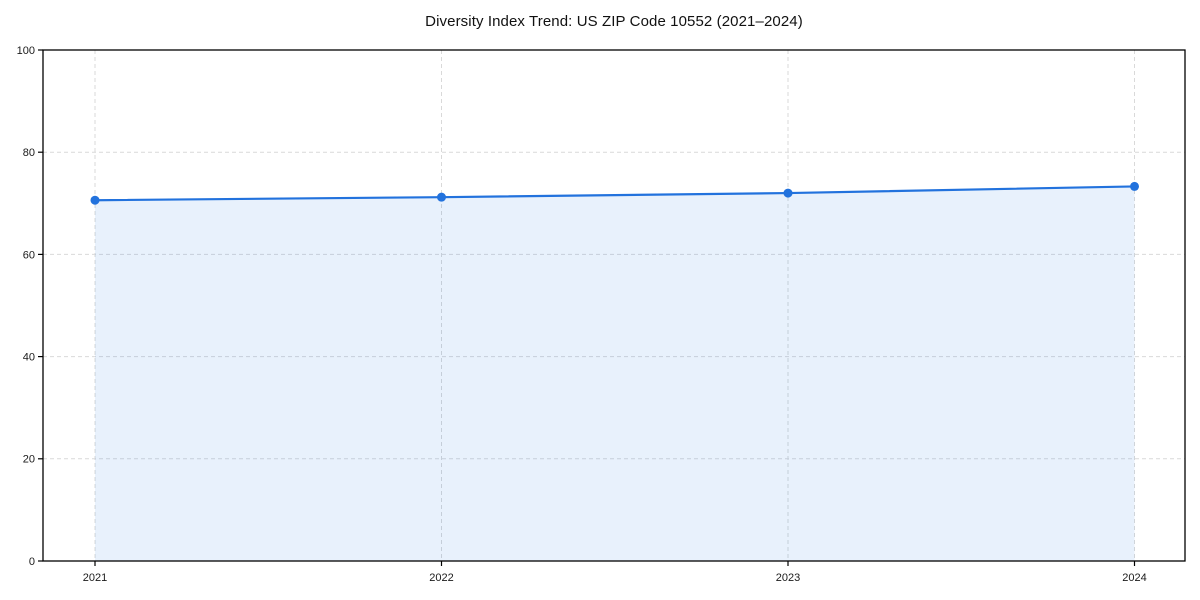 The width and height of the screenshot is (1200, 600). Describe the element at coordinates (788, 578) in the screenshot. I see `x-axis-tick-label: 2023` at that location.